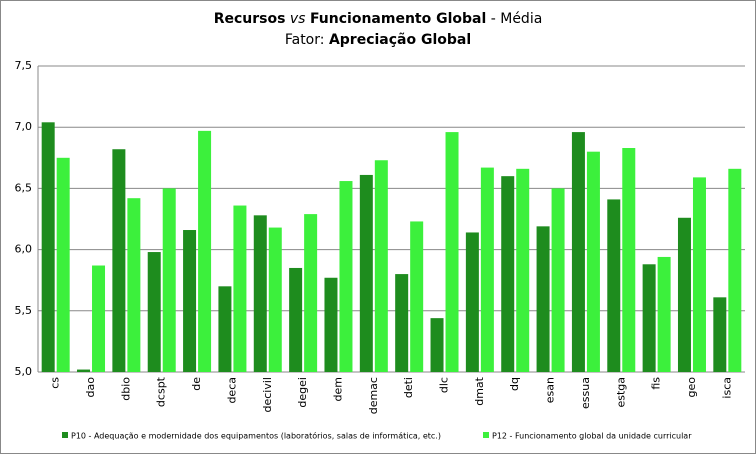  Describe the element at coordinates (691, 387) in the screenshot. I see `x-tick-label: geo` at that location.